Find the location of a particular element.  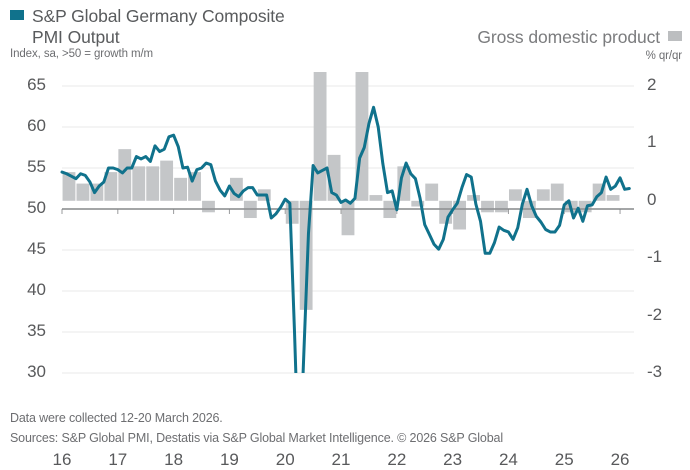

y-axis-tick-label: 65 is located at coordinates (36, 84).